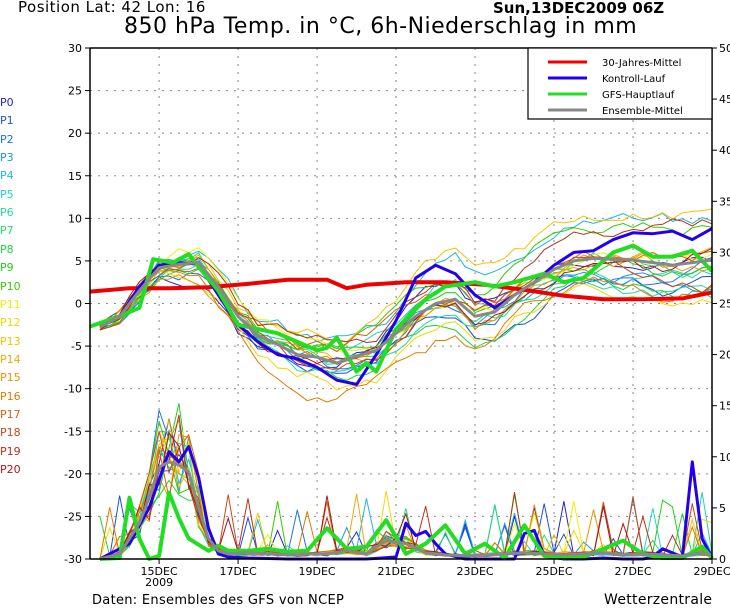 The width and height of the screenshot is (730, 609). I want to click on data-source: Daten: Ensembles des GFS von NCEP, so click(218, 600).